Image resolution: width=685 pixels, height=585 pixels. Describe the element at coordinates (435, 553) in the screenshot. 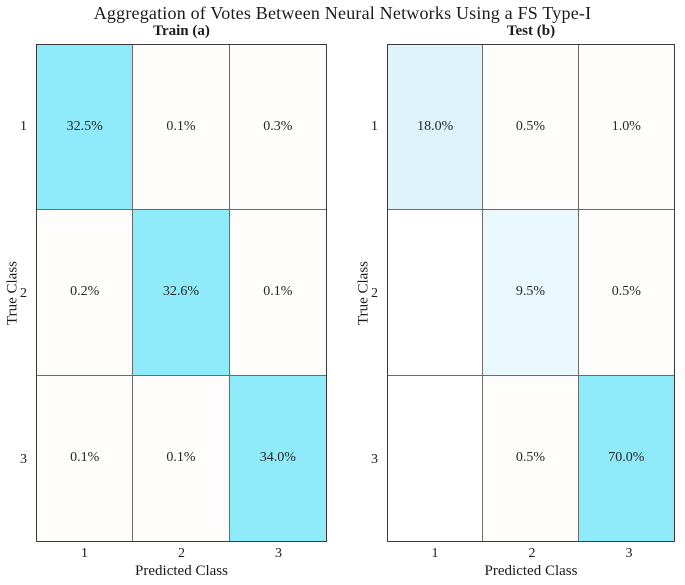

I see `test-xtick-1: 1` at that location.